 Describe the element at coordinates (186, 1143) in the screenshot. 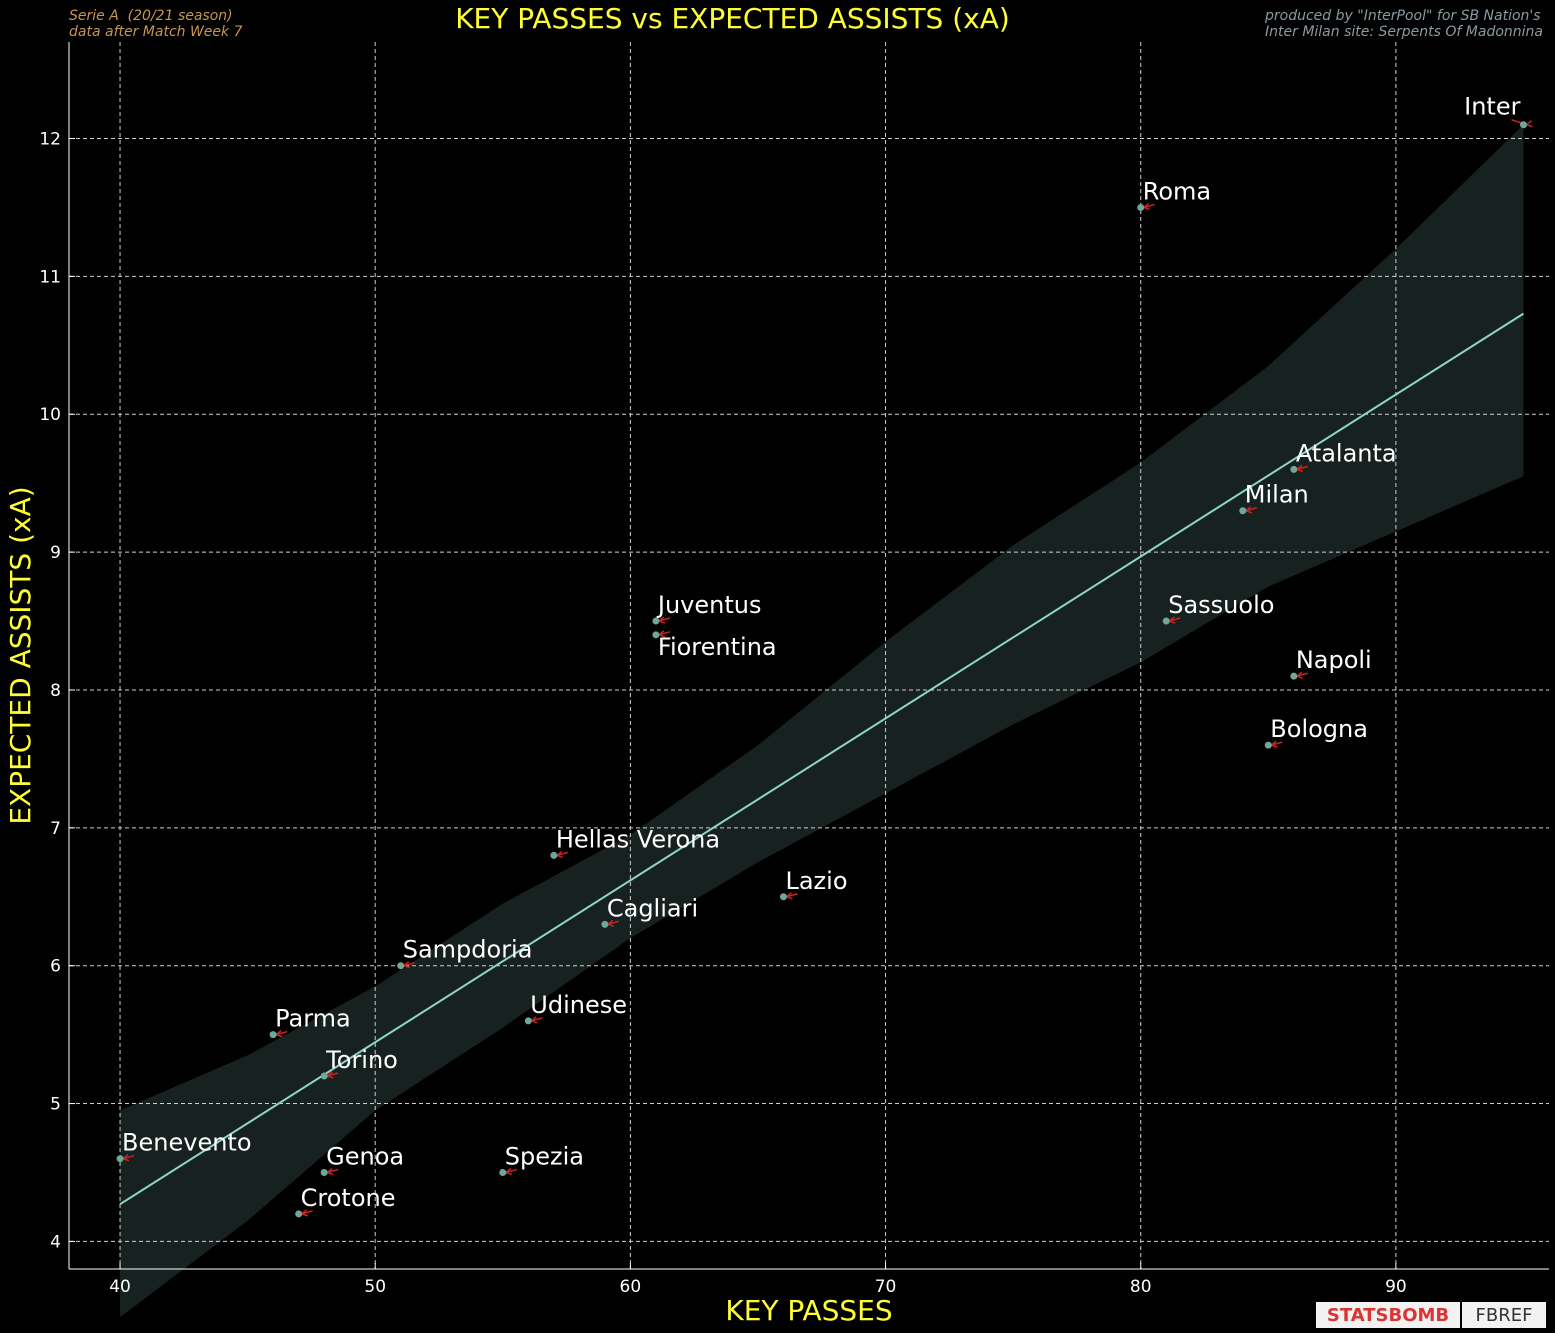

I see `team-label: Benevento` at that location.